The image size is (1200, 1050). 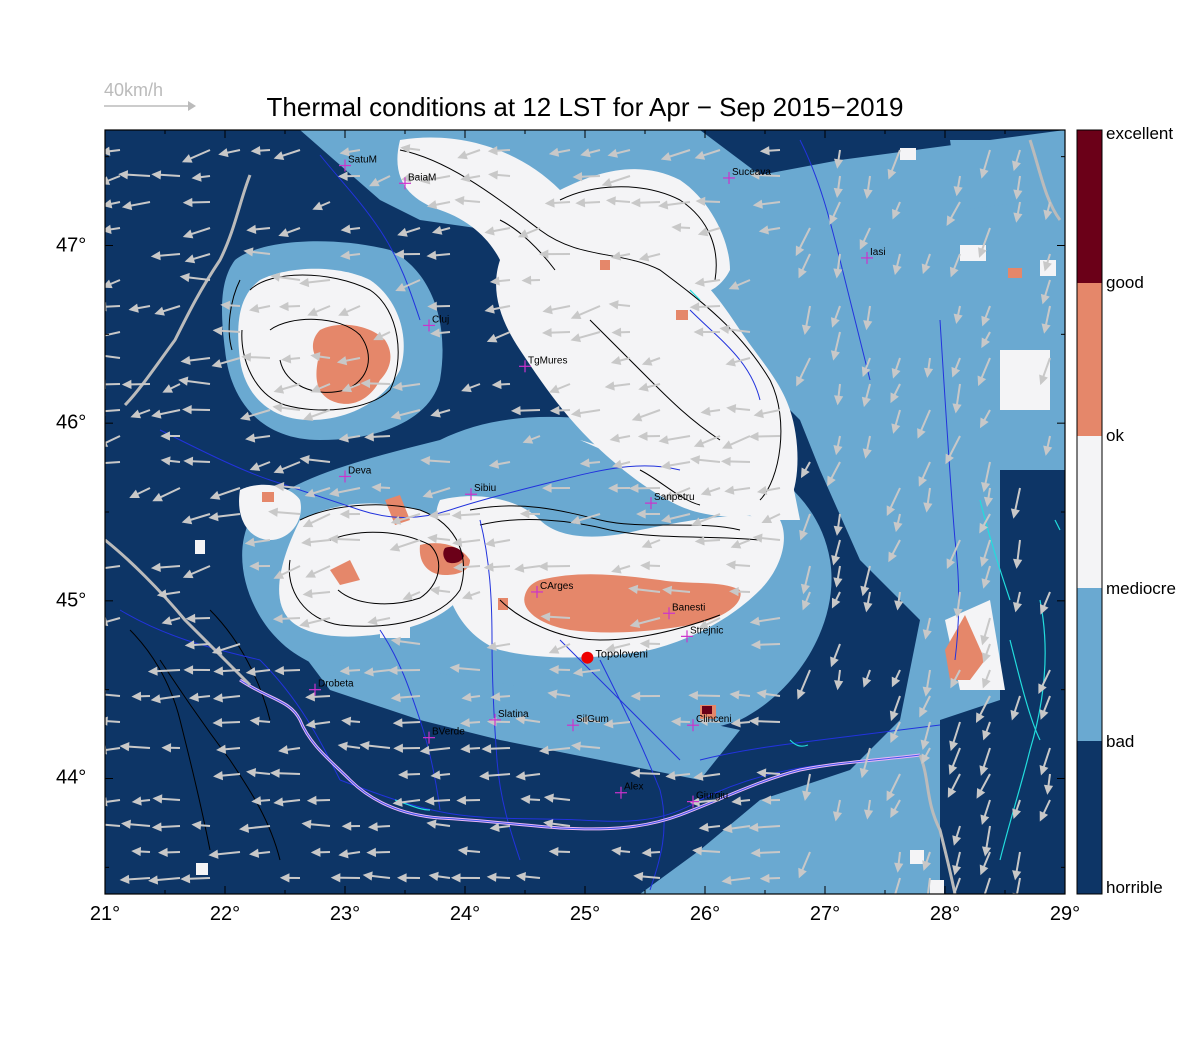 I want to click on city-marker: Iasi, so click(x=873, y=255).